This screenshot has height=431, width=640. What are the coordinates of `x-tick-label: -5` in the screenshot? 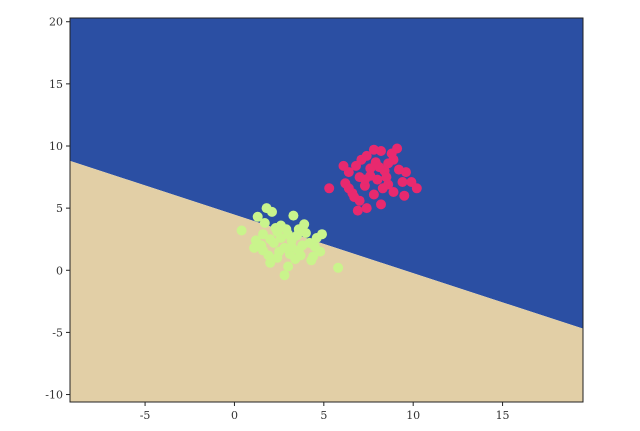 It's located at (145, 415).